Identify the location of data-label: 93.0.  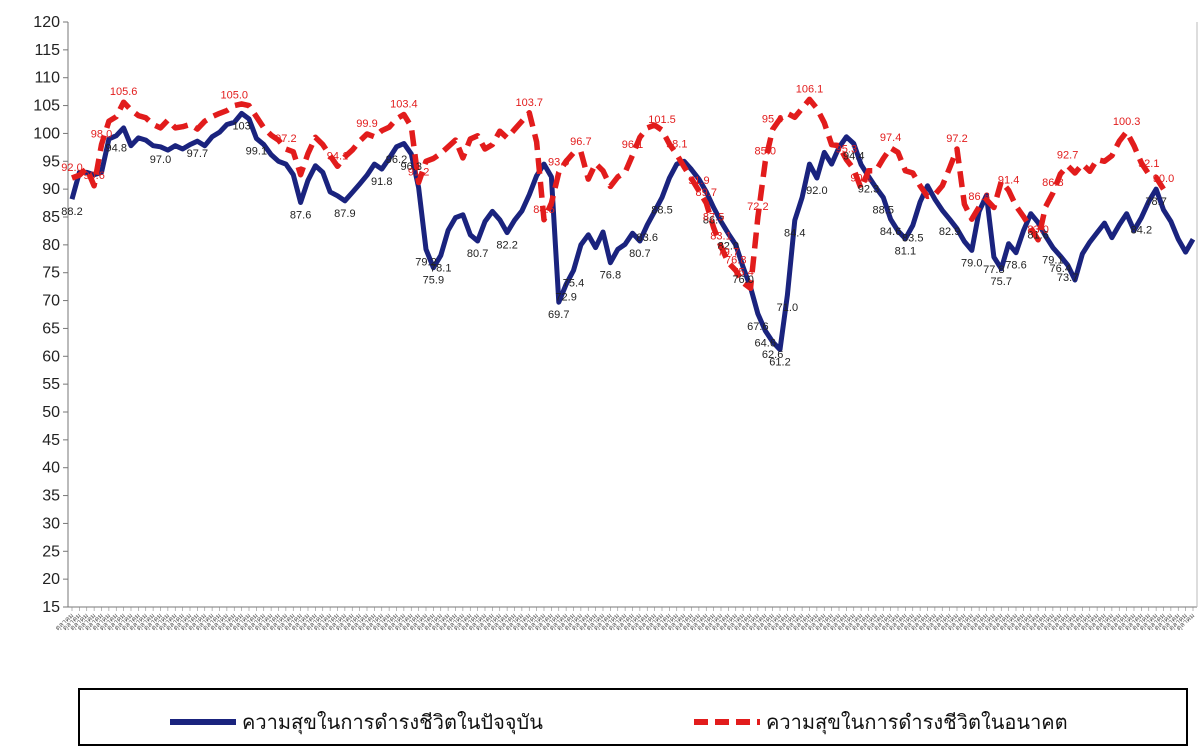
(558, 162).